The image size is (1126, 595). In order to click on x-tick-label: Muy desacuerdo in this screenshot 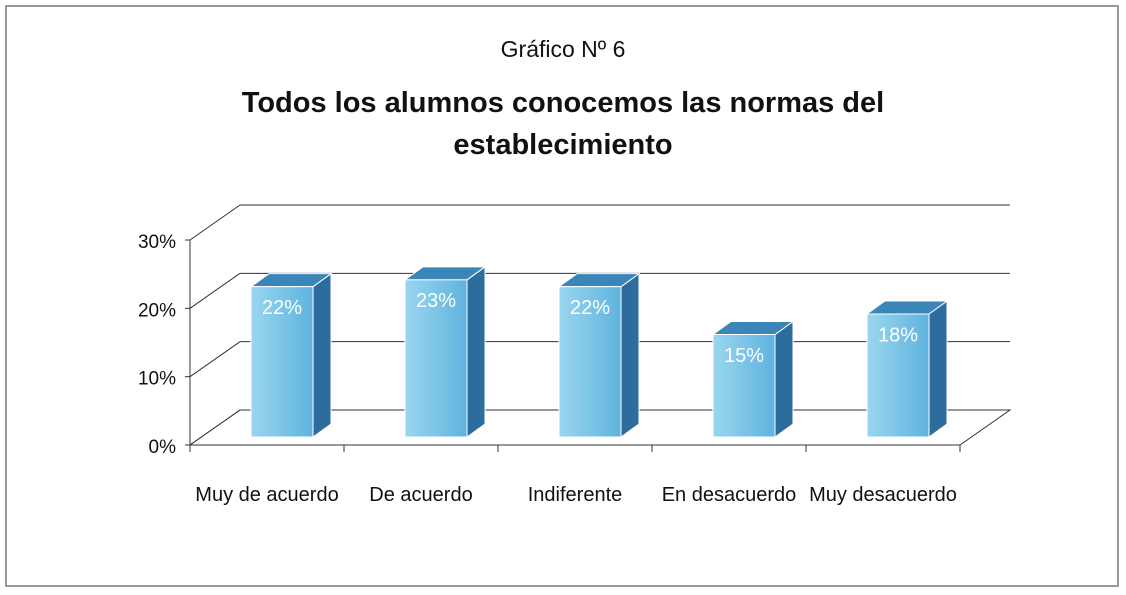, I will do `click(883, 495)`.